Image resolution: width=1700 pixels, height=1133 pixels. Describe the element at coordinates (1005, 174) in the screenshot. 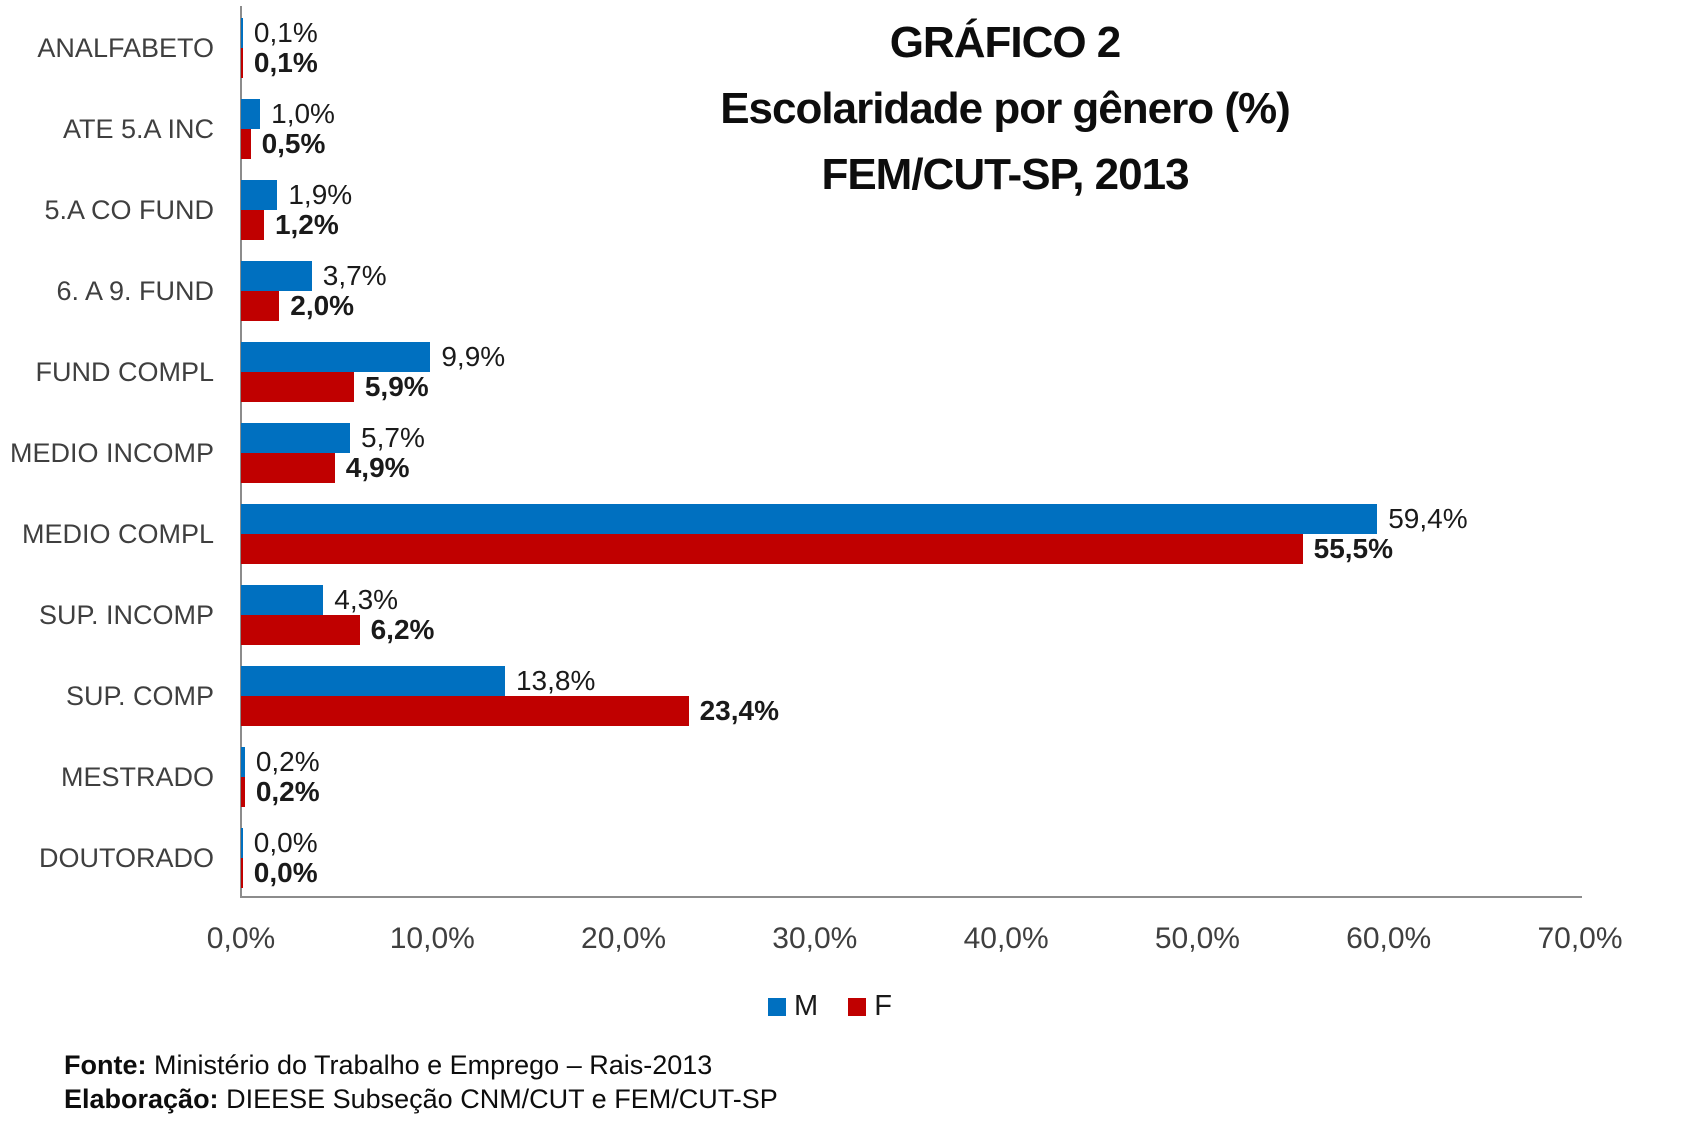

I see `chart-title-line3: FEM/CUT-SP, 2013` at that location.